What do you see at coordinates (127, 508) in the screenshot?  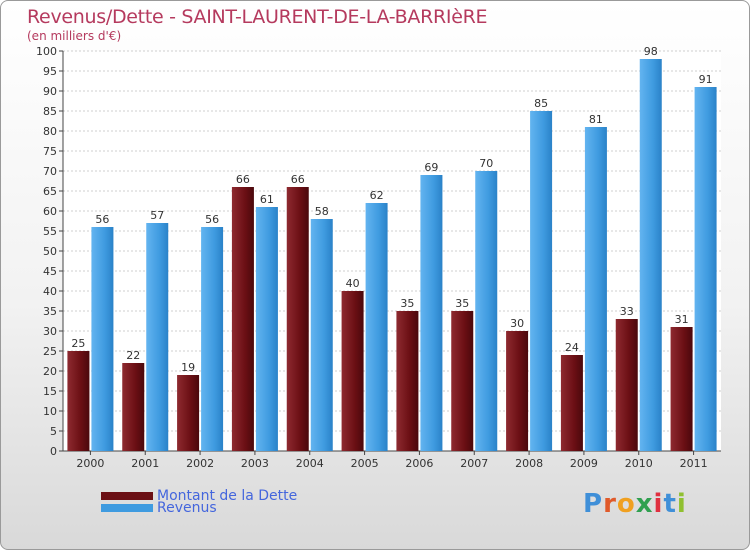 I see `legend-swatch-revenus` at bounding box center [127, 508].